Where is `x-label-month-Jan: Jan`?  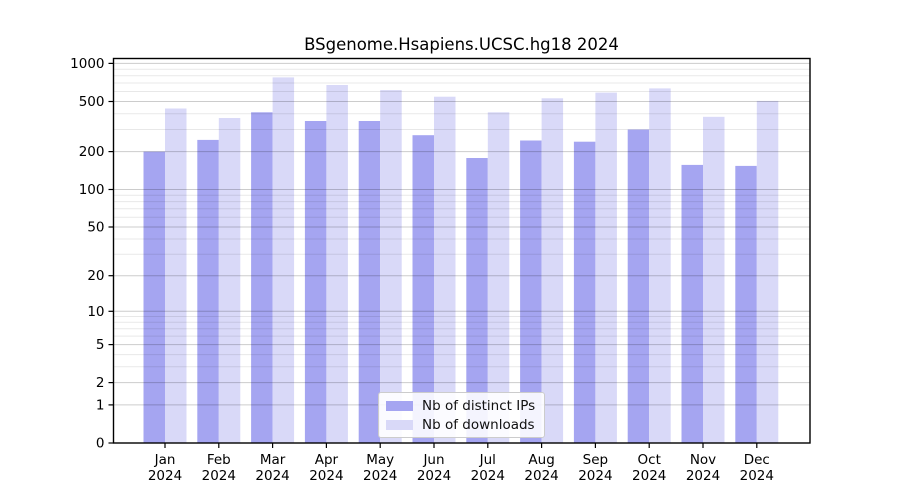
x-label-month-Jan: Jan is located at coordinates (165, 460).